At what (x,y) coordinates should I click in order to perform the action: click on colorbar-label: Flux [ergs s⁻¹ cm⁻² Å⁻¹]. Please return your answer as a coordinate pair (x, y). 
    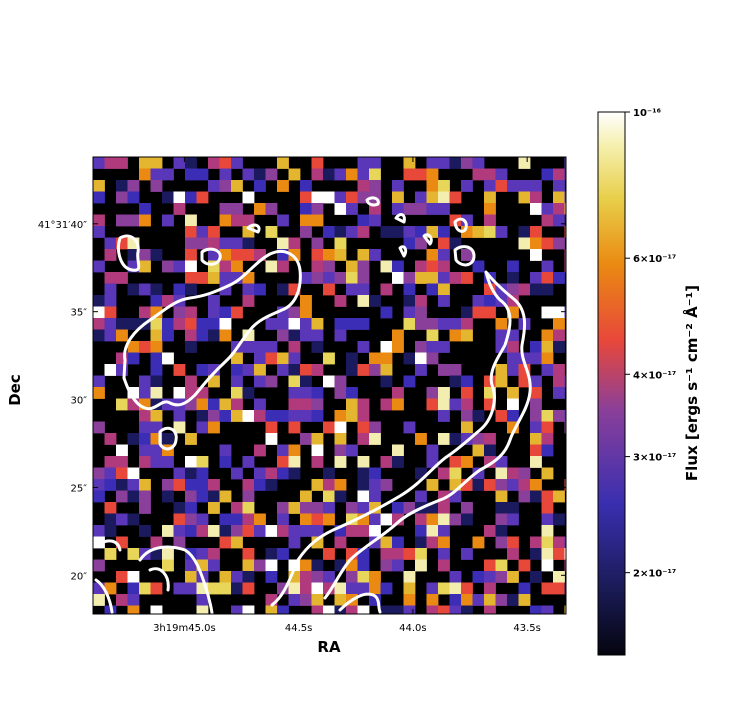
    Looking at the image, I should click on (691, 383).